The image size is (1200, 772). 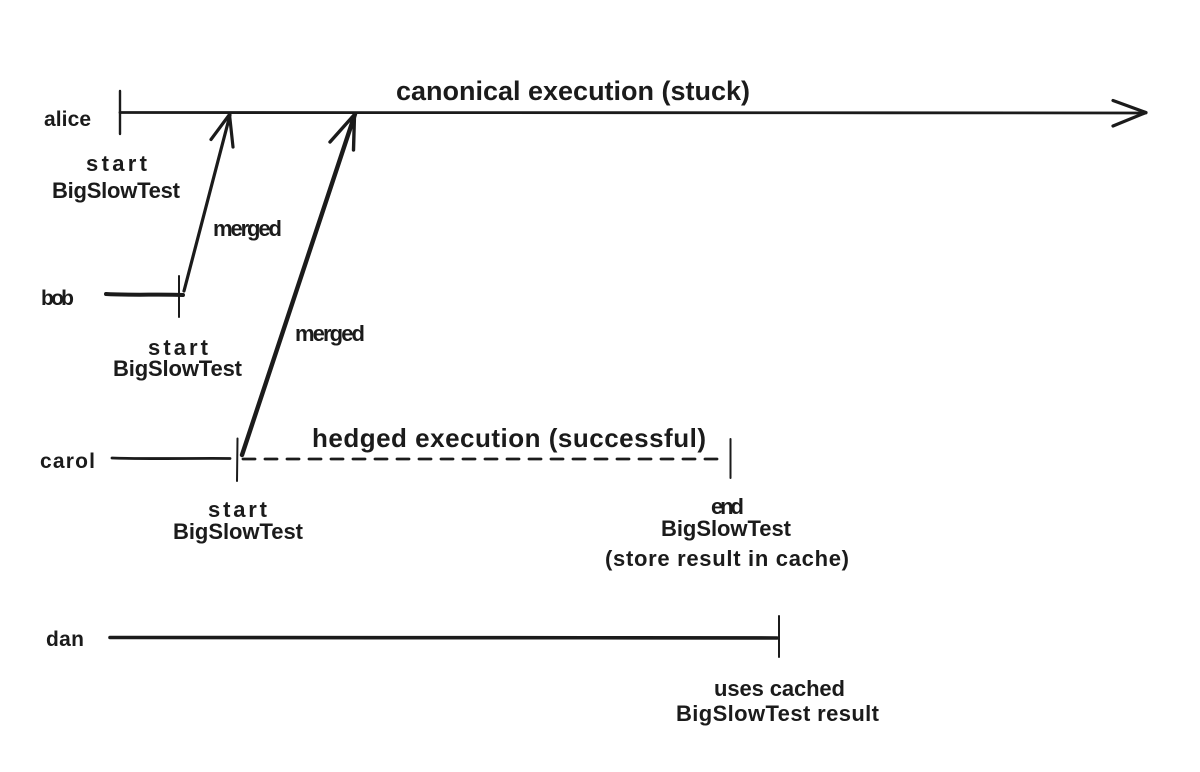 I want to click on svg-text: alice, so click(x=67, y=119).